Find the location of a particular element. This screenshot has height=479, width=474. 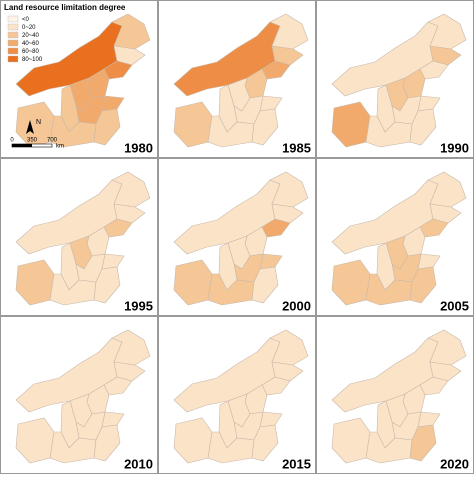

map-panel: 2010 is located at coordinates (79, 395).